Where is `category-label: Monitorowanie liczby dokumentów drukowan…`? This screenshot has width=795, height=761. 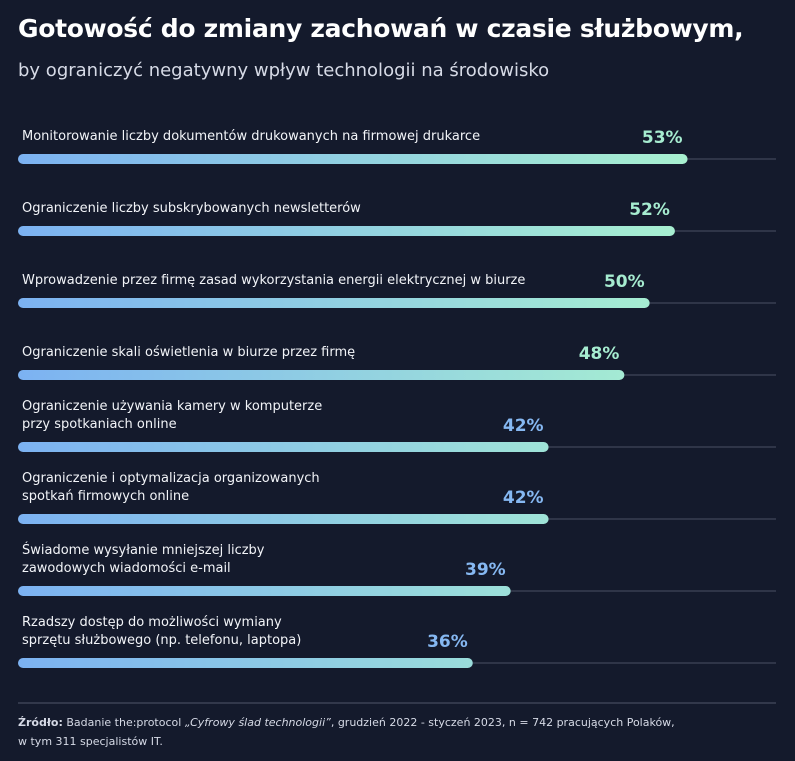 category-label: Monitorowanie liczby dokumentów drukowan… is located at coordinates (251, 136).